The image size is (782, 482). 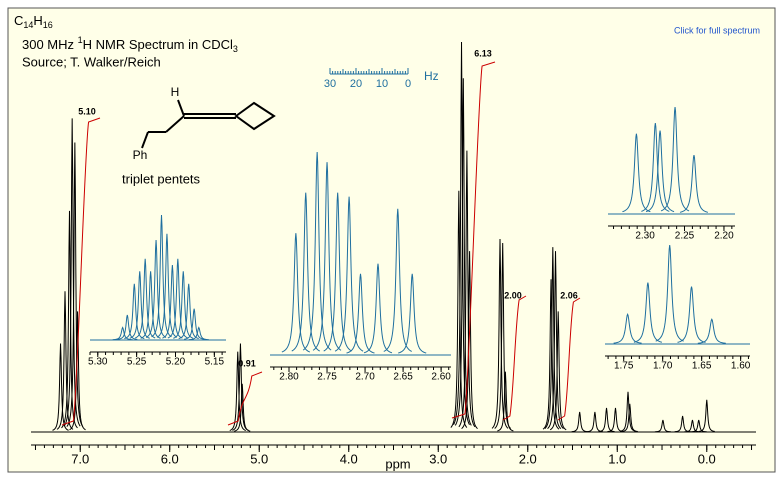 I want to click on x-tick-label: 2.0, so click(x=528, y=458).